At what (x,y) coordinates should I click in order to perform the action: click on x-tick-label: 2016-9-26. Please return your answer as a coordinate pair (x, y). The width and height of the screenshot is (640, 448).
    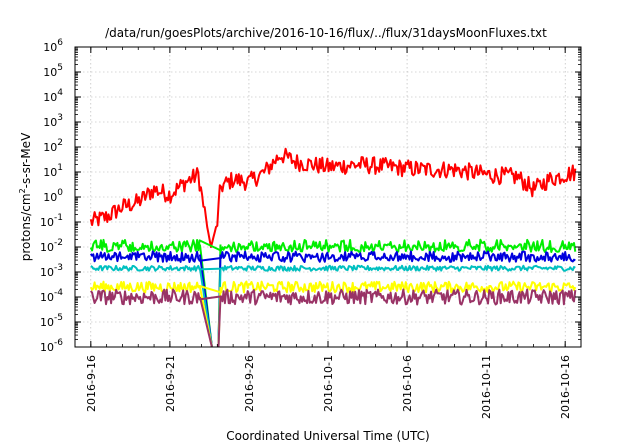
    Looking at the image, I should click on (249, 383).